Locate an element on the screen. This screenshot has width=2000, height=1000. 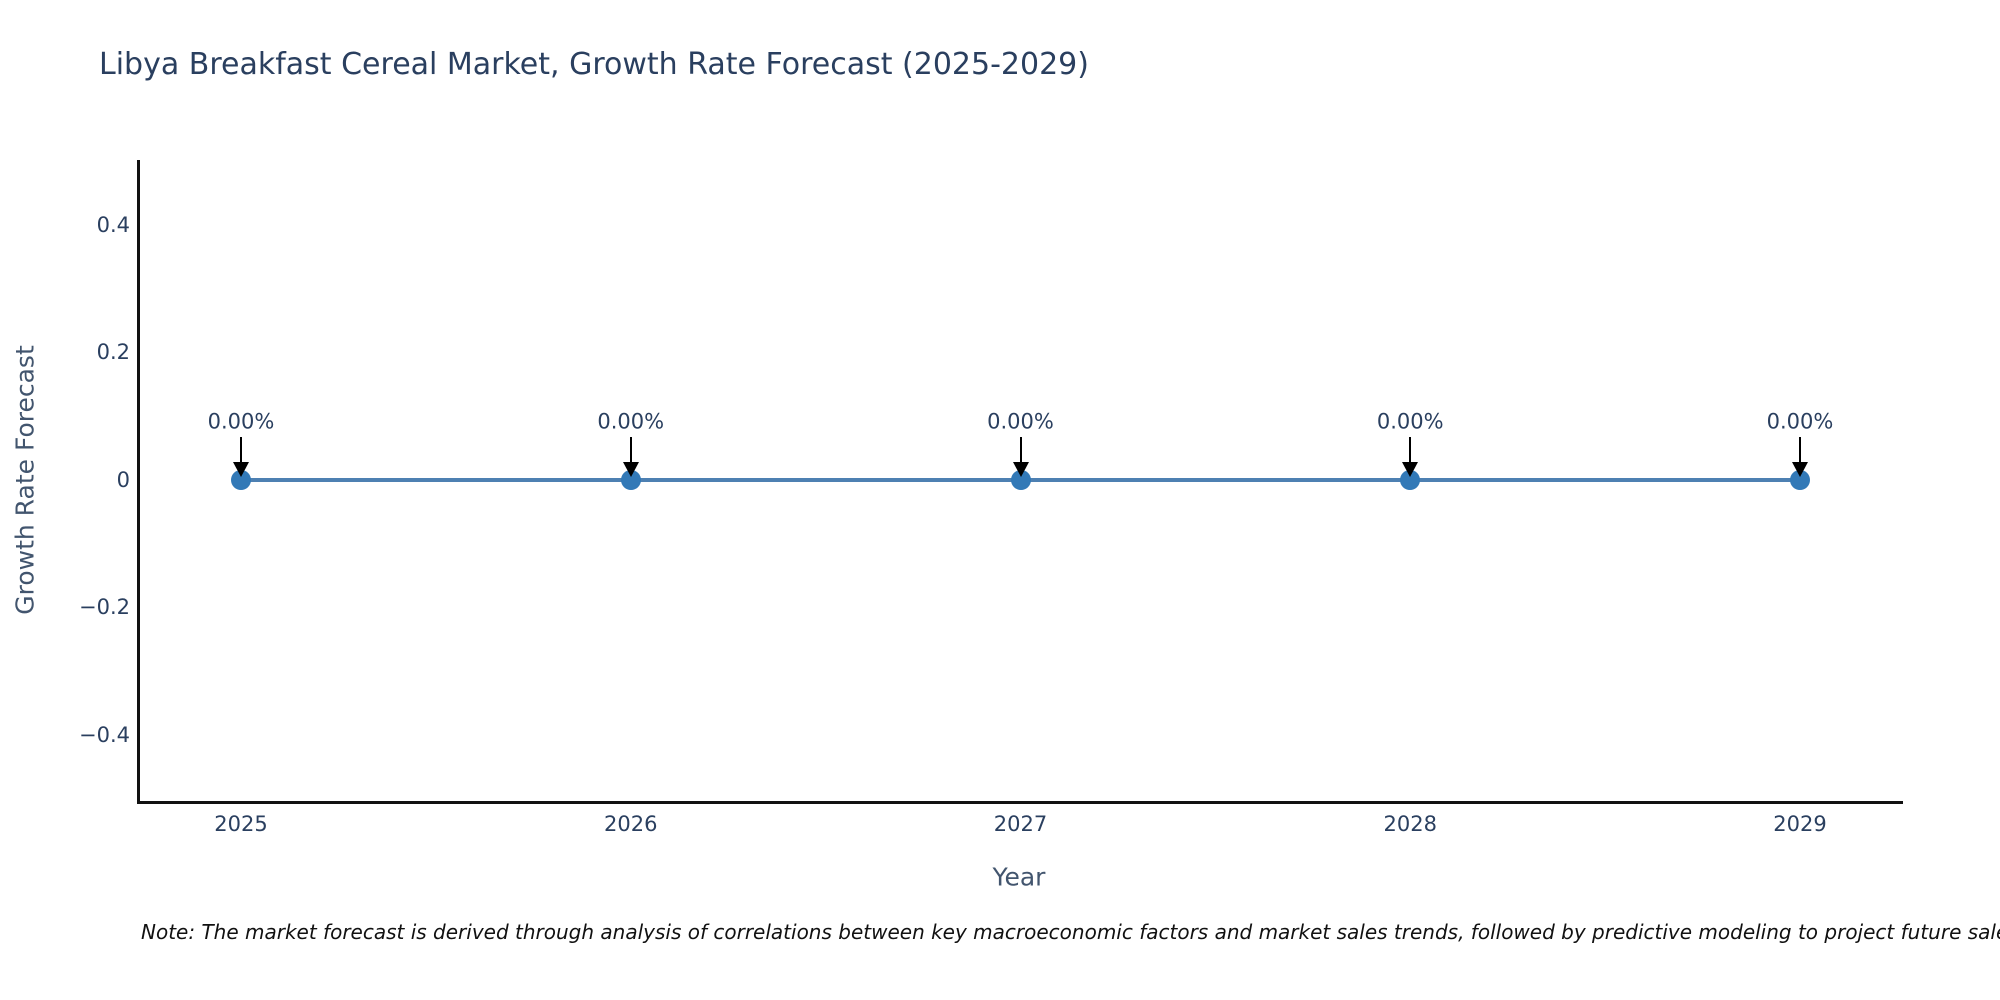
x-axis-line is located at coordinates (1020, 802).